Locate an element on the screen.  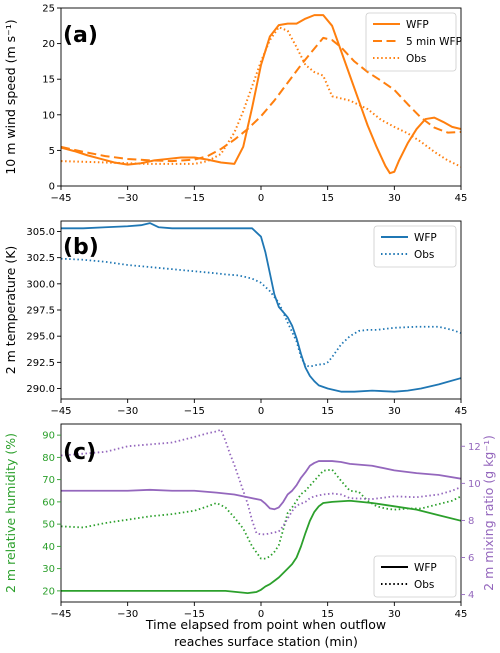
y-tick-label: 300.0 is located at coordinates (40, 284).